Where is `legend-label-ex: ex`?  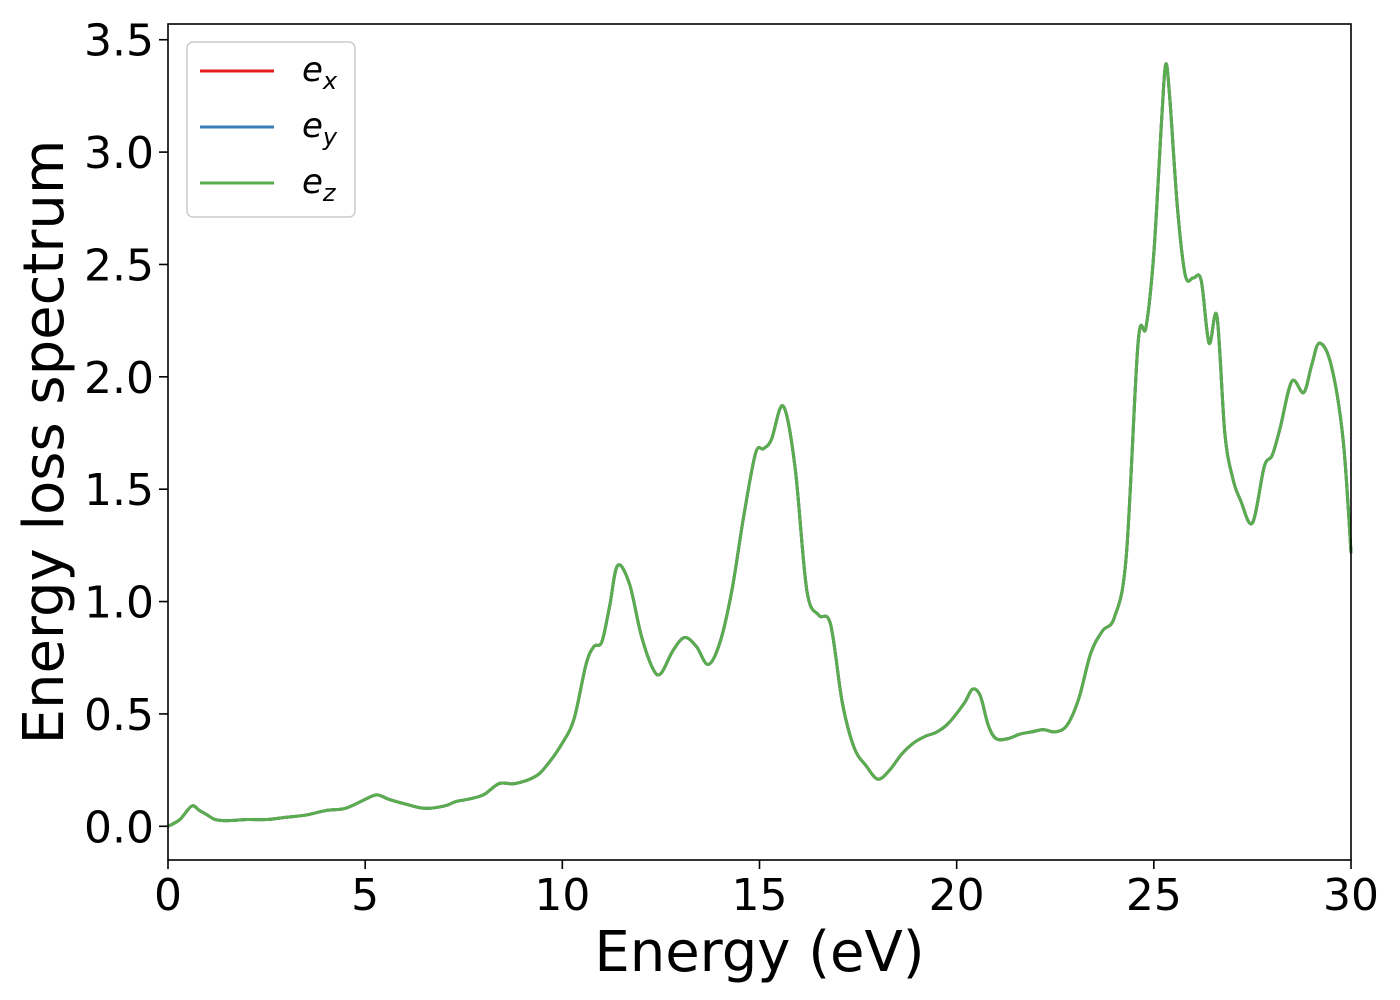 legend-label-ex: ex is located at coordinates (320, 72).